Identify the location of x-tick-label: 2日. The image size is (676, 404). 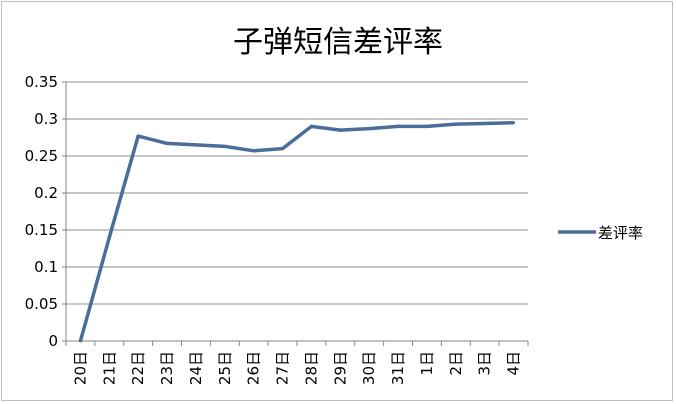
(456, 363).